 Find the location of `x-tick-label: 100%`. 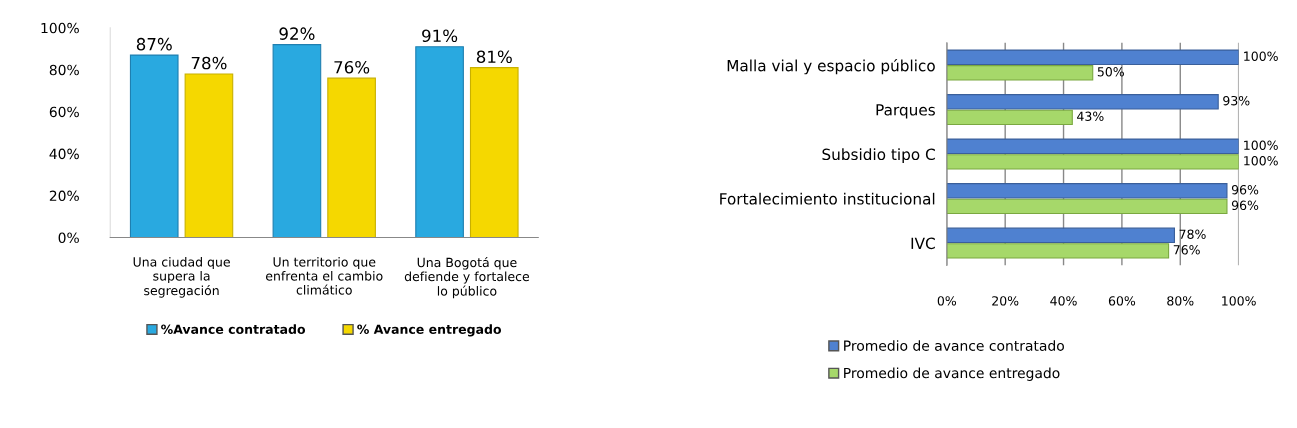

x-tick-label: 100% is located at coordinates (1239, 301).